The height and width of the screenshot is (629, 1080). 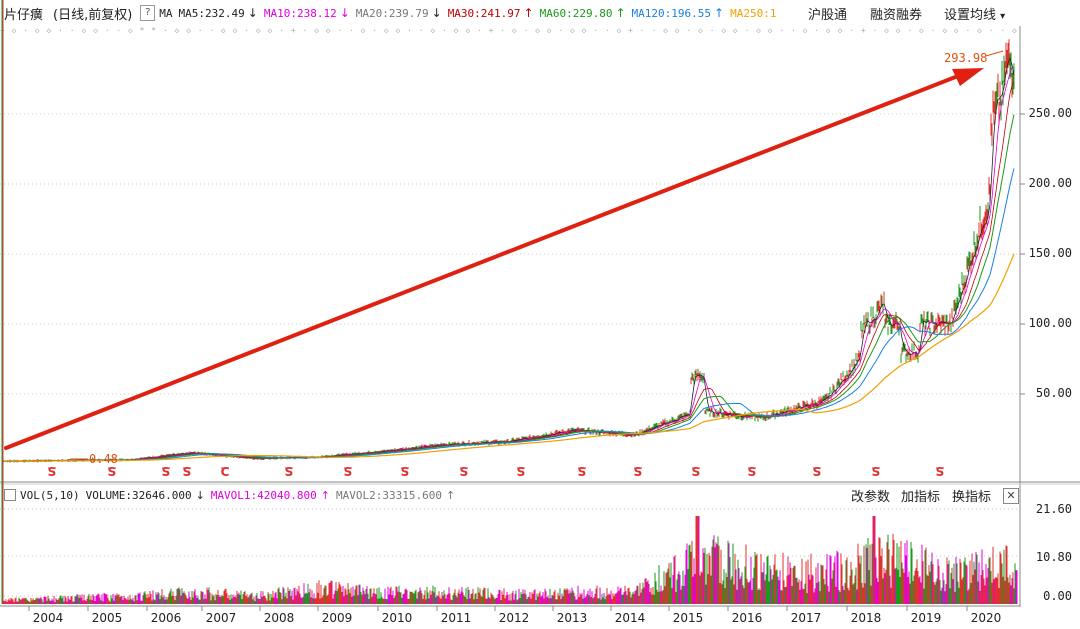 I want to click on price-axis-label: 200.00, so click(x=1050, y=183).